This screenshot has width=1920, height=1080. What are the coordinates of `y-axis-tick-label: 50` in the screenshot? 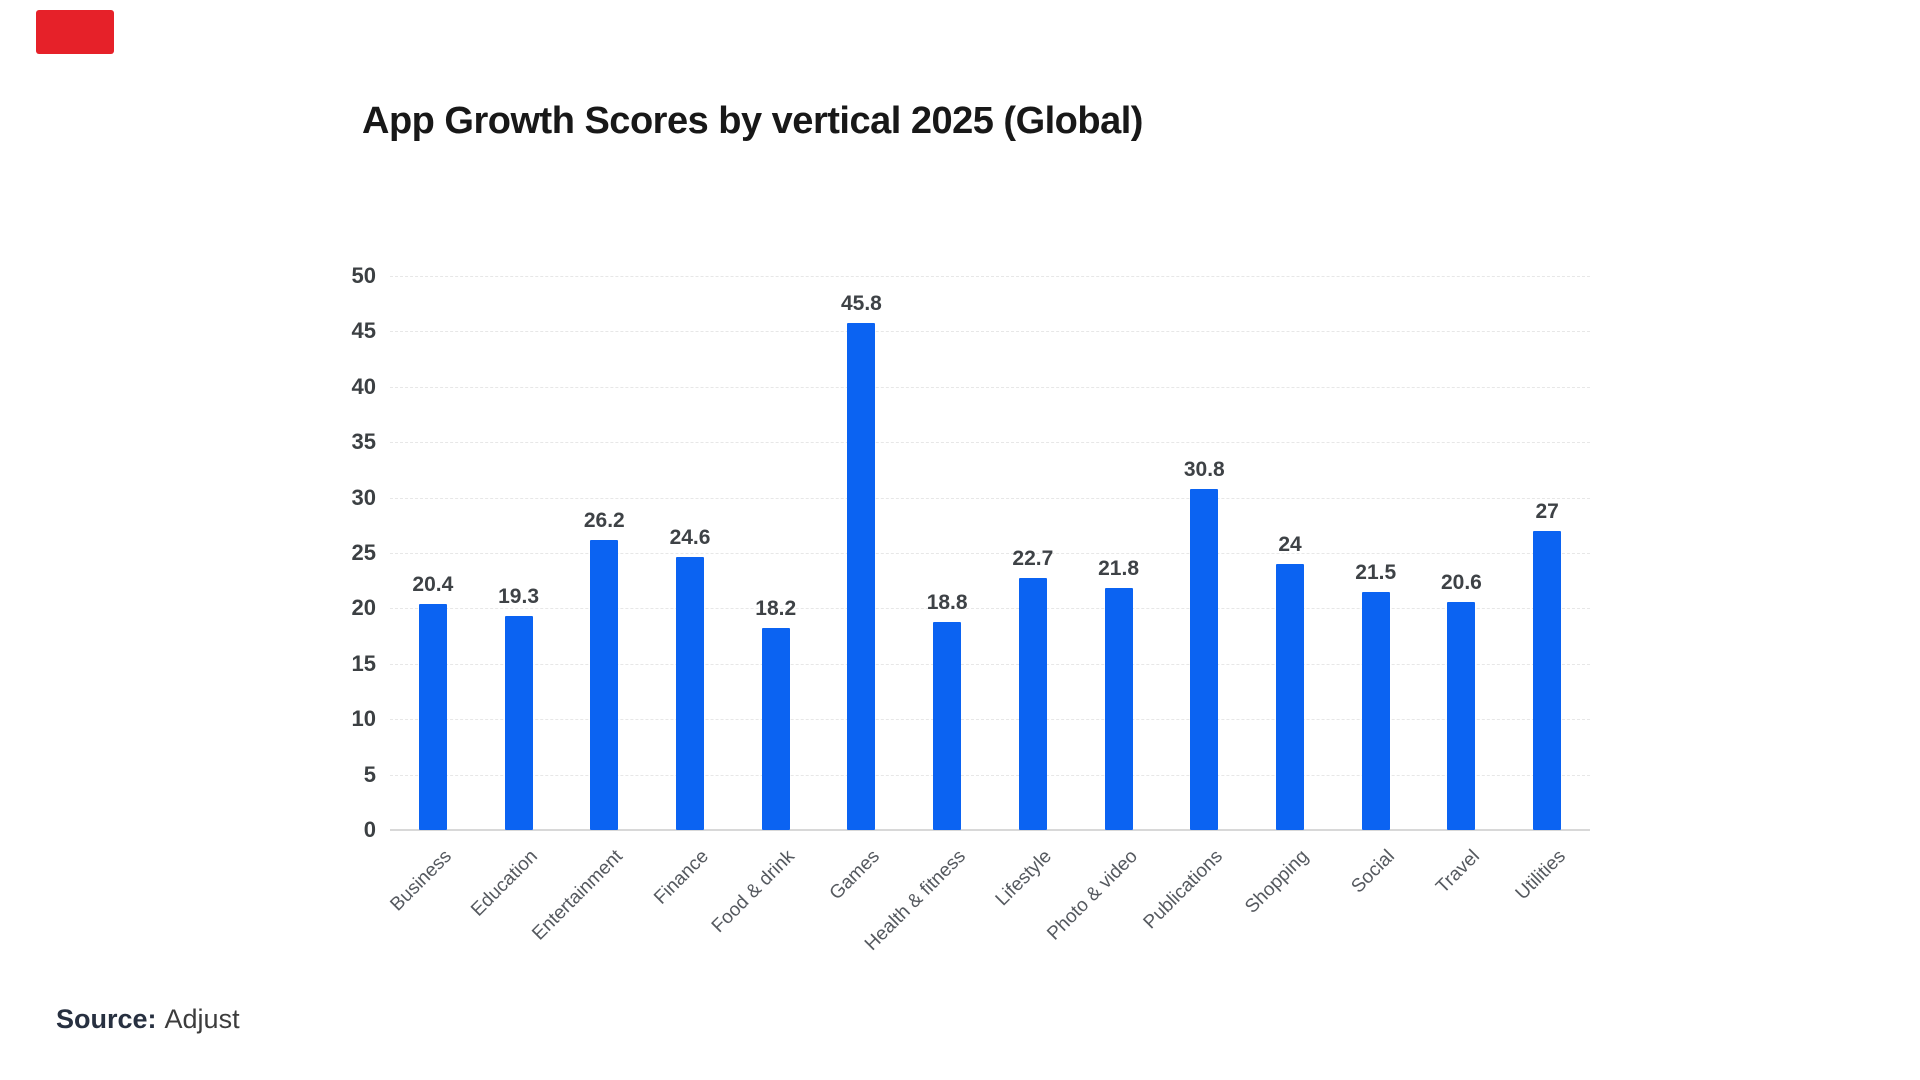 It's located at (363, 275).